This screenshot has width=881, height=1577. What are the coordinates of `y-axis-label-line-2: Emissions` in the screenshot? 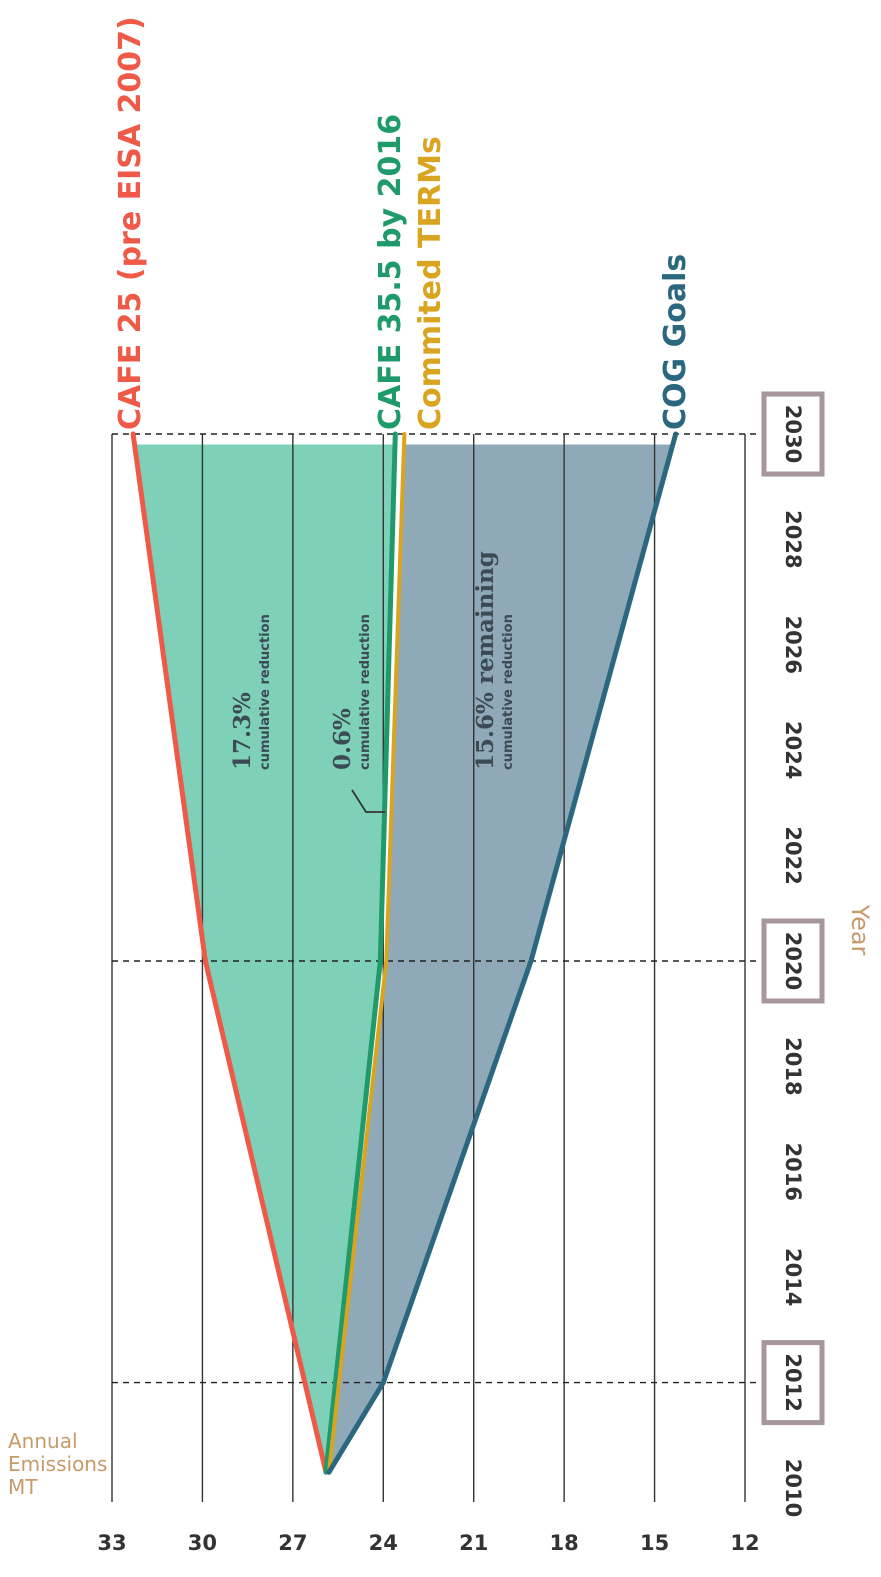 It's located at (57, 1464).